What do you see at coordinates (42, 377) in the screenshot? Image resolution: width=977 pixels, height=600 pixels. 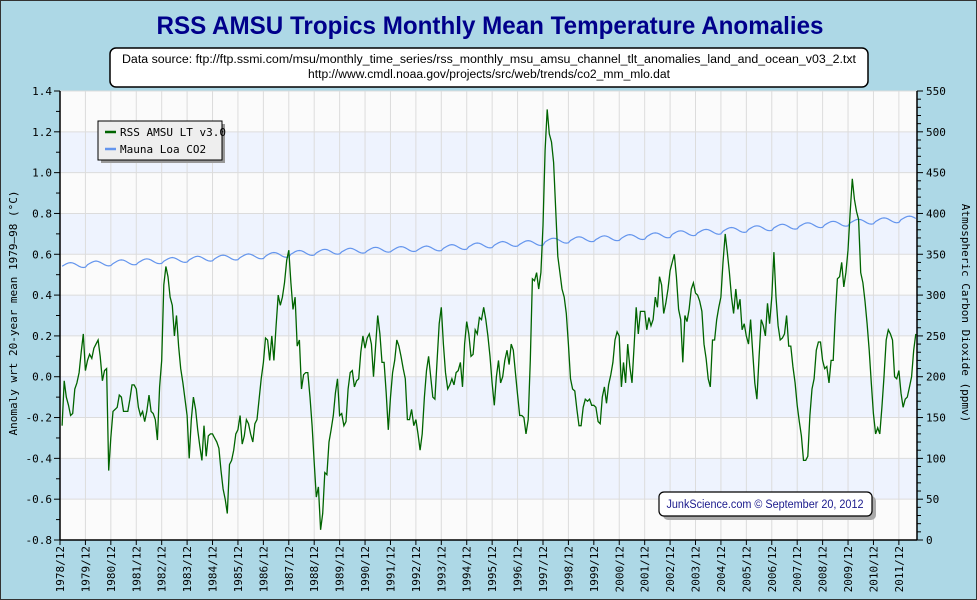 I see `y-tick-label: 0.0` at bounding box center [42, 377].